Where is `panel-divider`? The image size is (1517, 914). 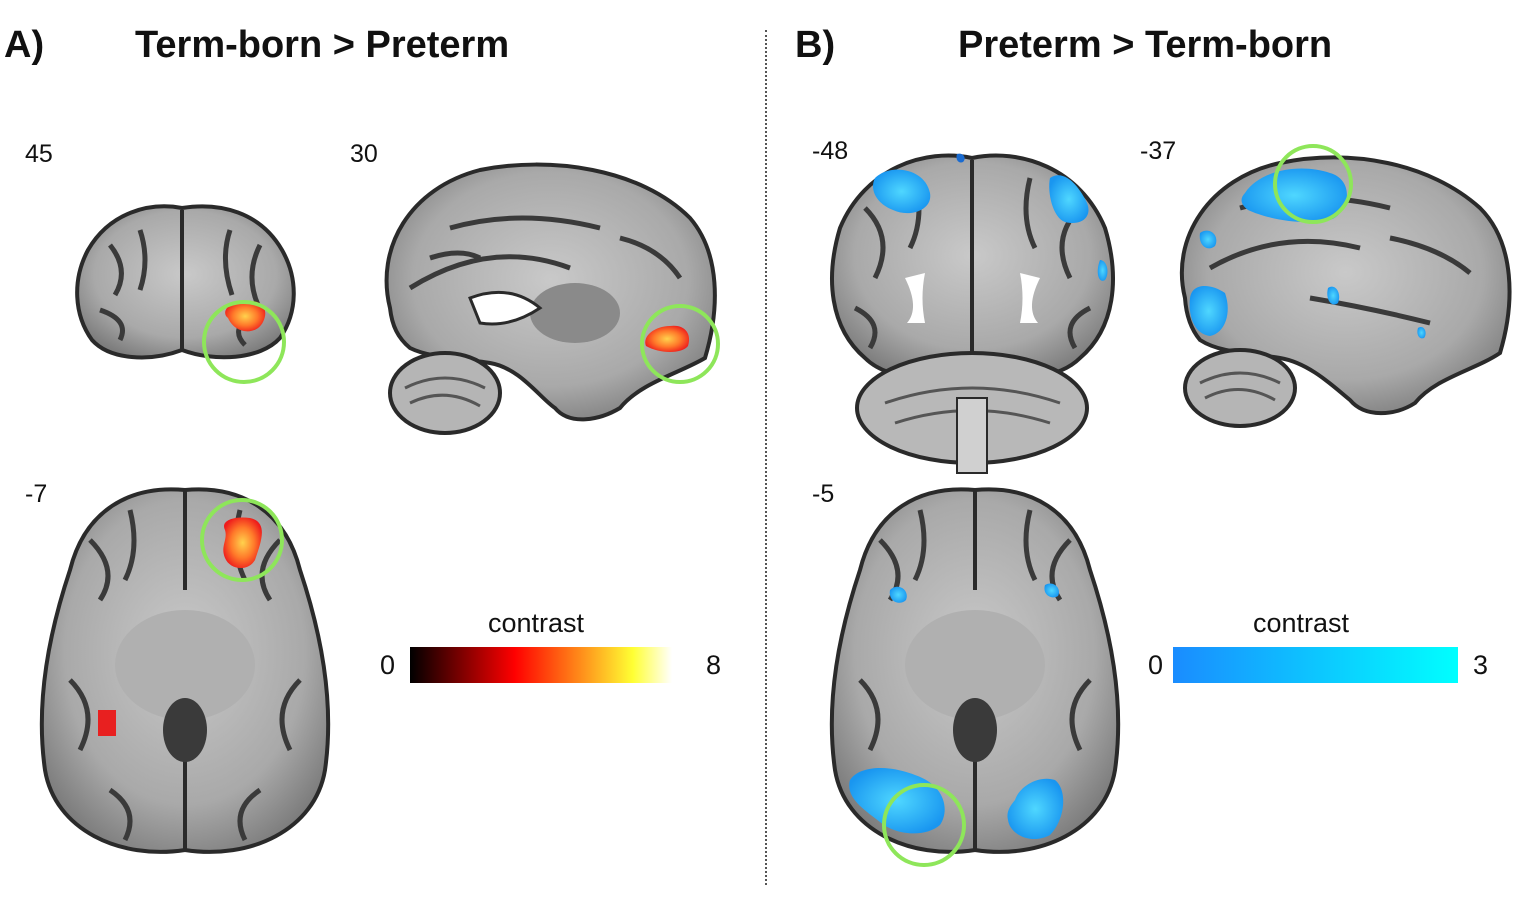 panel-divider is located at coordinates (766, 457).